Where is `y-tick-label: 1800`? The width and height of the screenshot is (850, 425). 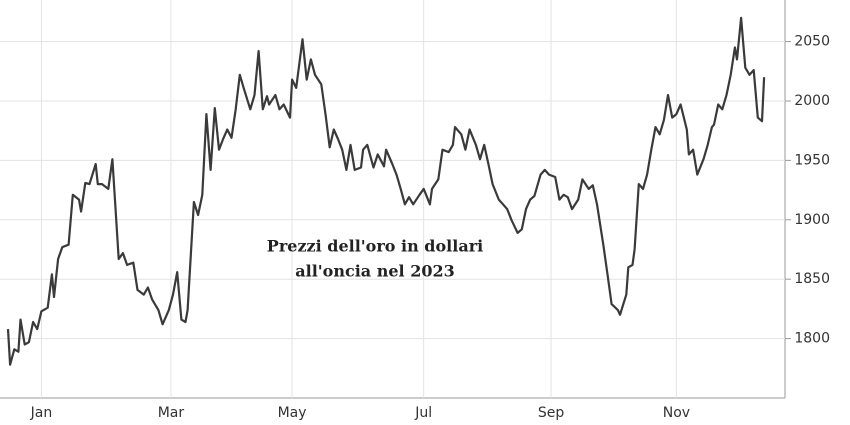
y-tick-label: 1800 is located at coordinates (812, 339).